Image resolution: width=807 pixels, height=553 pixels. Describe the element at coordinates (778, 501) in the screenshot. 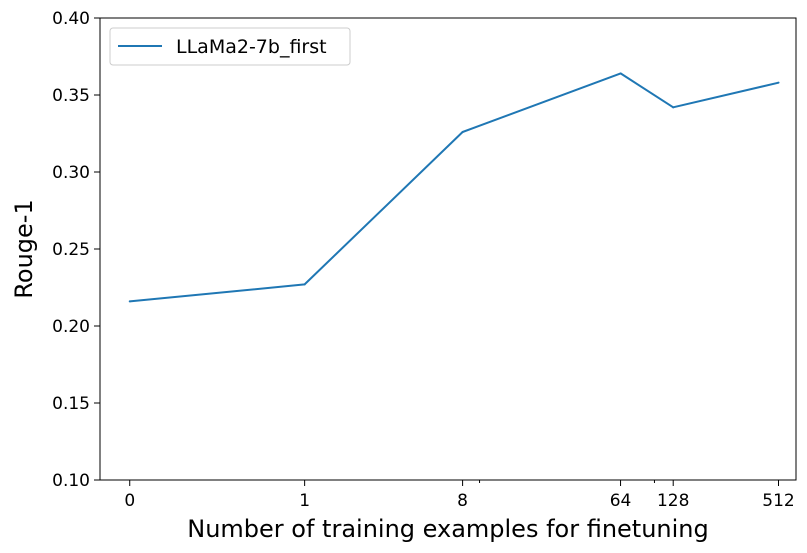

I see `x-tick-label: 512` at that location.